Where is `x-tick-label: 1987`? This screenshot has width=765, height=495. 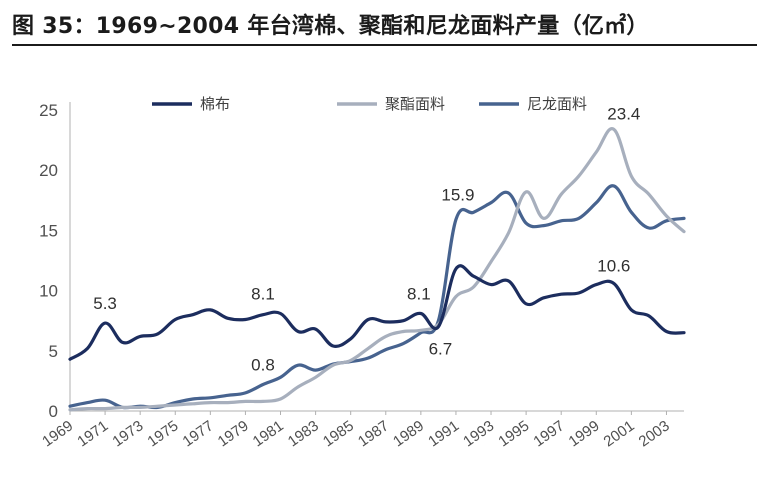
x-tick-label: 1987 is located at coordinates (373, 433).